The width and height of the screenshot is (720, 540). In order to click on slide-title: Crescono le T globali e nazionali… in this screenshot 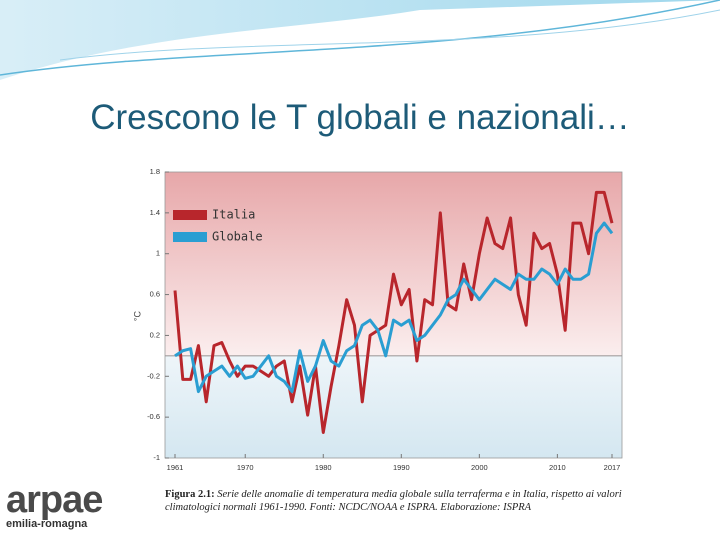, I will do `click(360, 117)`.